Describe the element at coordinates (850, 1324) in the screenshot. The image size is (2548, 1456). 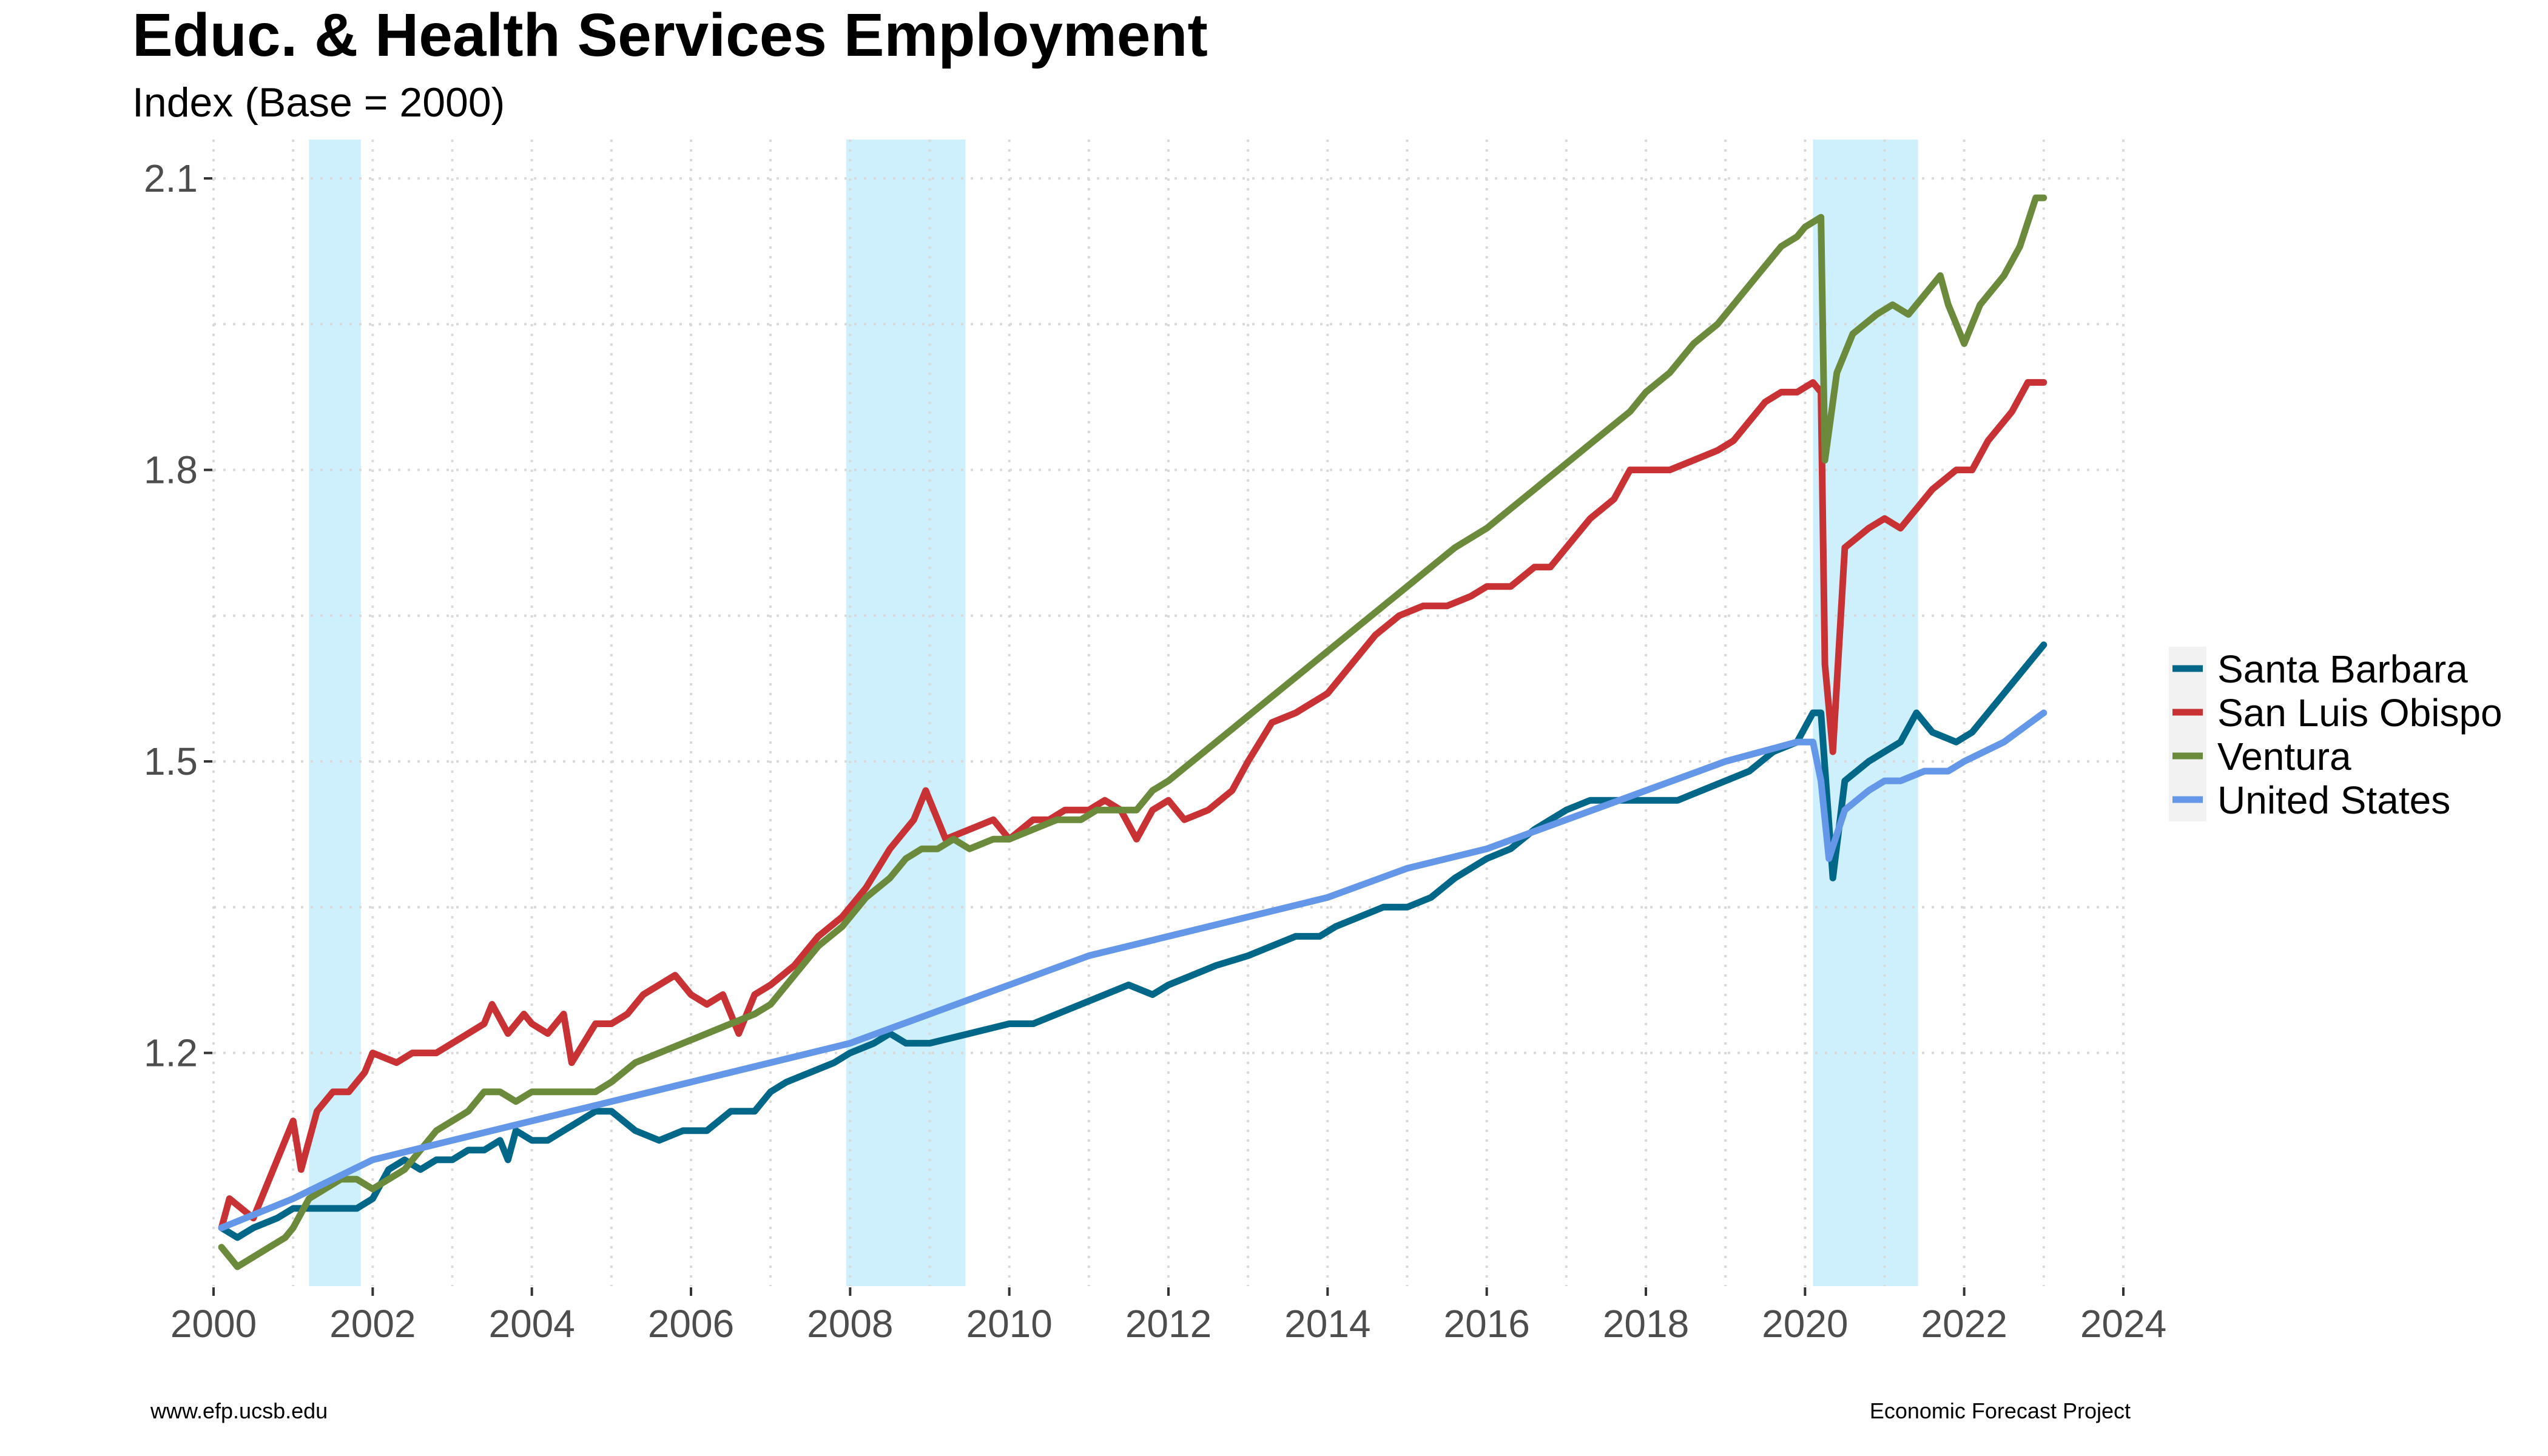
I see `x-tick-label: 2008` at that location.